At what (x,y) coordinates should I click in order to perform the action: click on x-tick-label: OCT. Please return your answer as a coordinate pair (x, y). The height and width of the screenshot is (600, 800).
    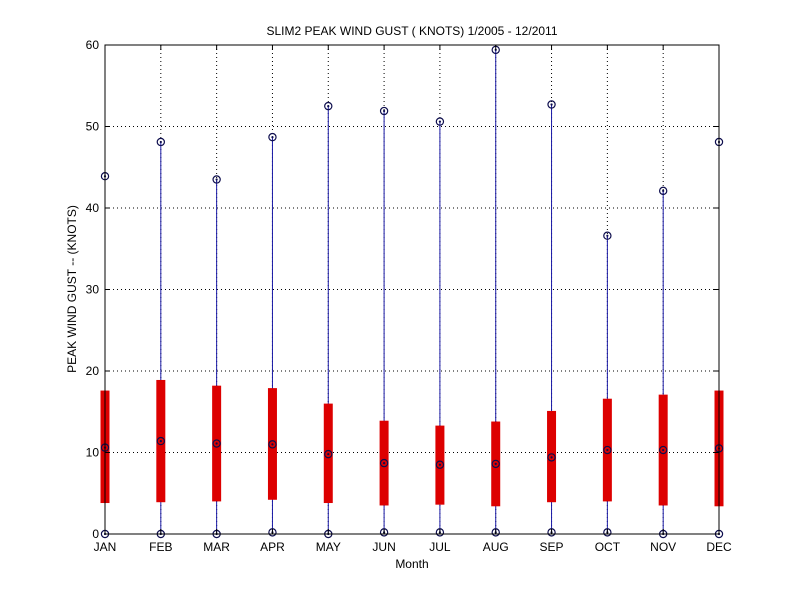
    Looking at the image, I should click on (608, 547).